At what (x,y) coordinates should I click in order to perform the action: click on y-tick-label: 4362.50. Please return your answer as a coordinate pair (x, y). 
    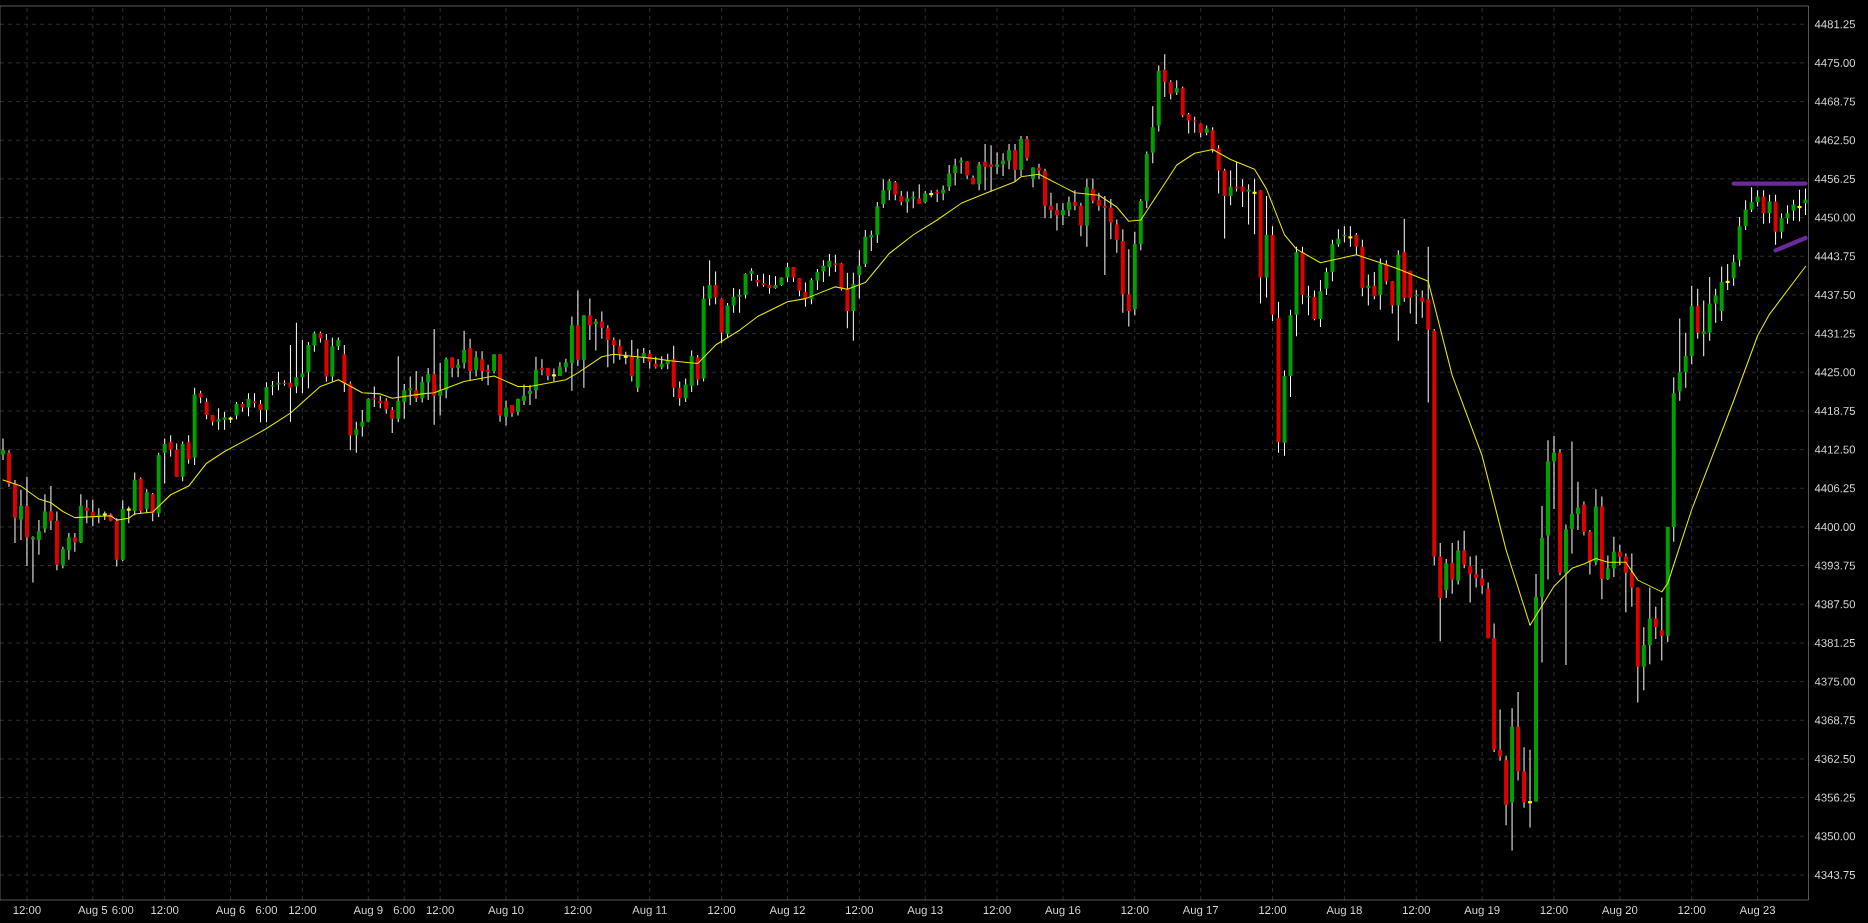
    Looking at the image, I should click on (1835, 758).